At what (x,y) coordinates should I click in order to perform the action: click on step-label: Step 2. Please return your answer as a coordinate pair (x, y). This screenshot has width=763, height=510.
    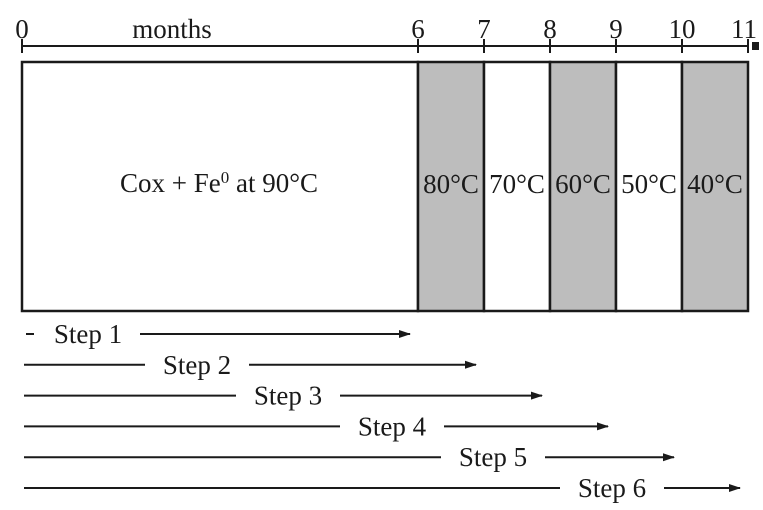
    Looking at the image, I should click on (197, 365).